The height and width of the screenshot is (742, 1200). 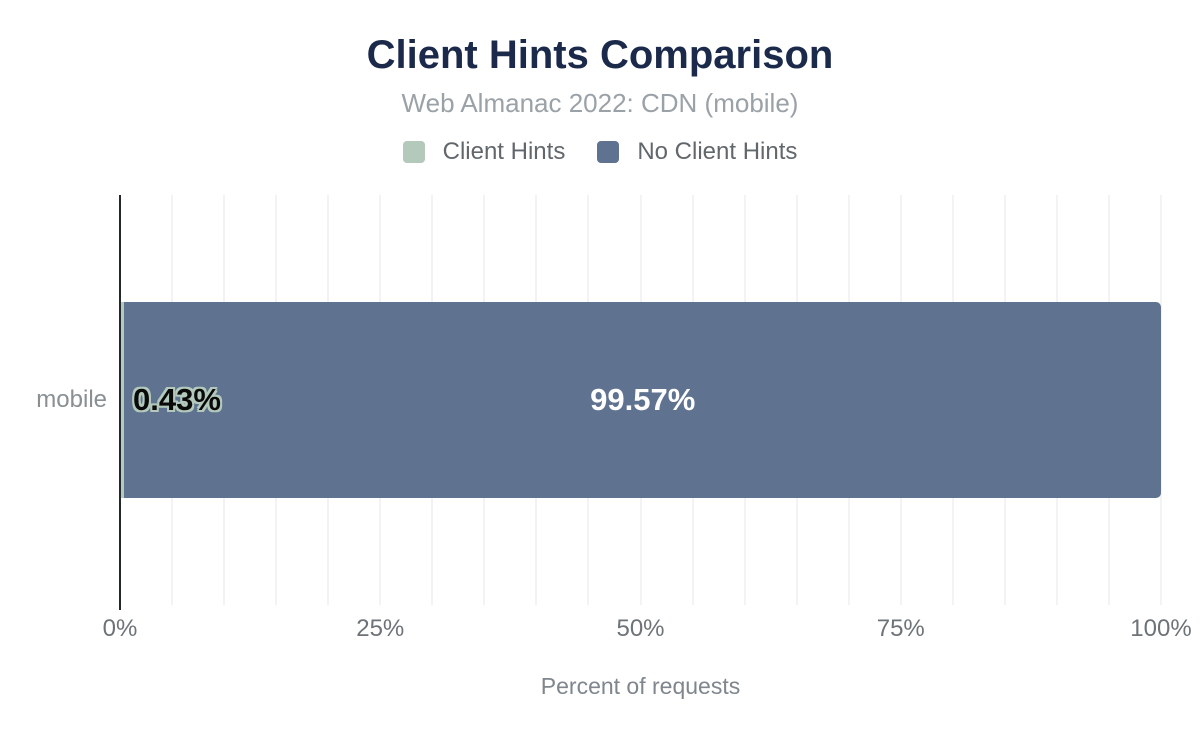 I want to click on y-axis-line, so click(x=120, y=402).